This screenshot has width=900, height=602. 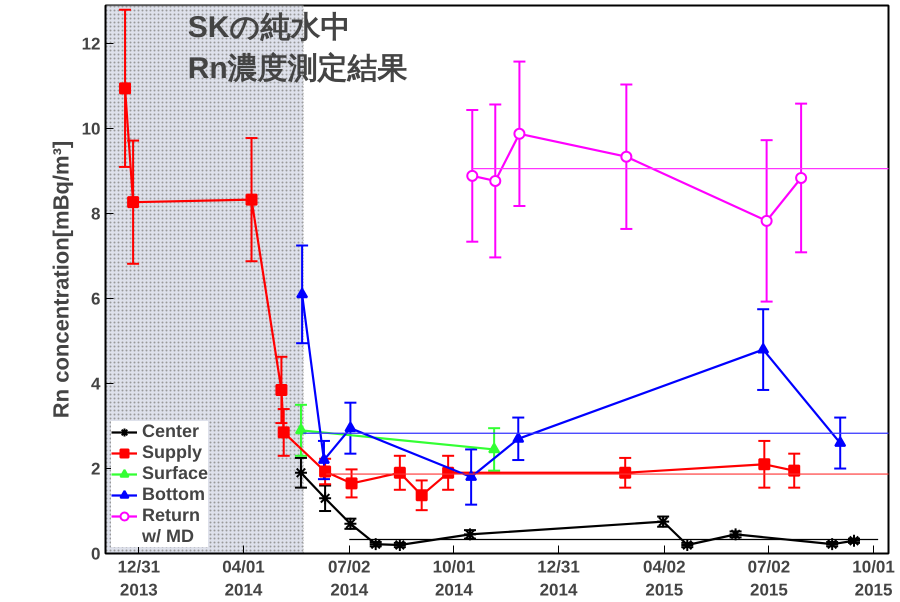 I want to click on y-tick-label: 8, so click(x=96, y=214).